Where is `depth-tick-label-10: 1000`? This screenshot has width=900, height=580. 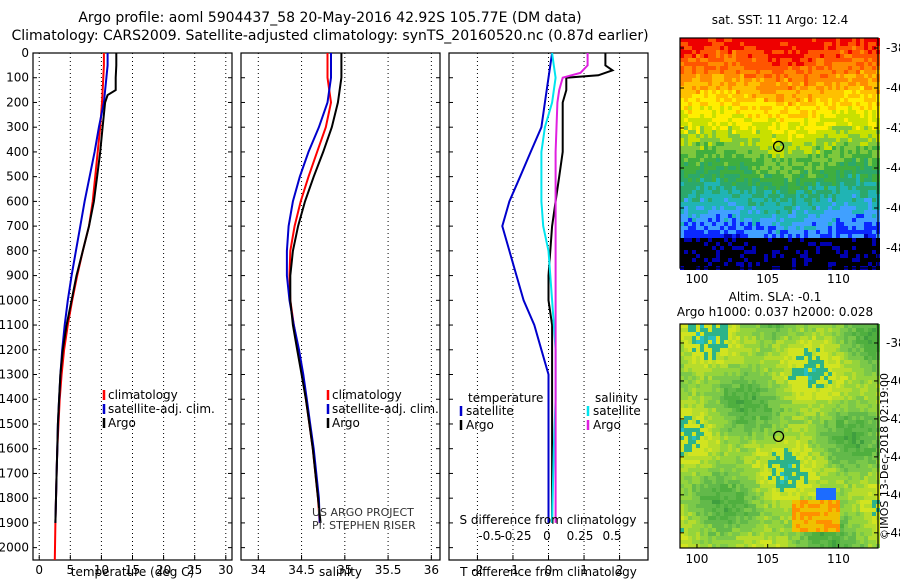
depth-tick-label-10: 1000 is located at coordinates (14, 300).